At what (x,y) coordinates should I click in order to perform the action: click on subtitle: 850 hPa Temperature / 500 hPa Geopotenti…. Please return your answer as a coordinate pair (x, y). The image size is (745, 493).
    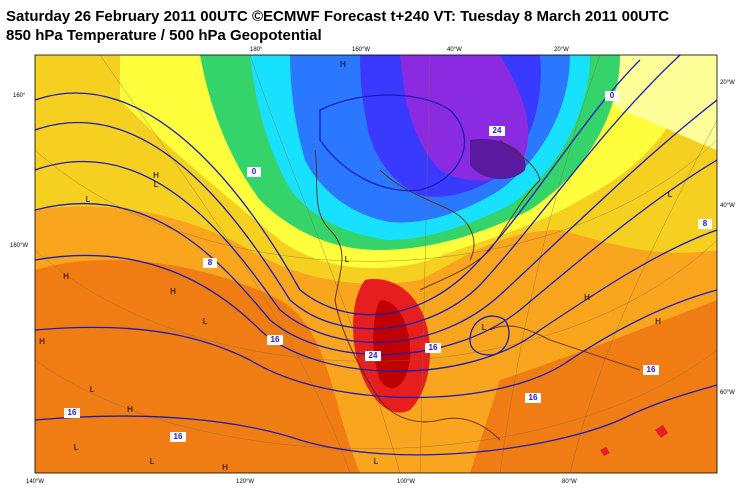
    Looking at the image, I should click on (164, 35).